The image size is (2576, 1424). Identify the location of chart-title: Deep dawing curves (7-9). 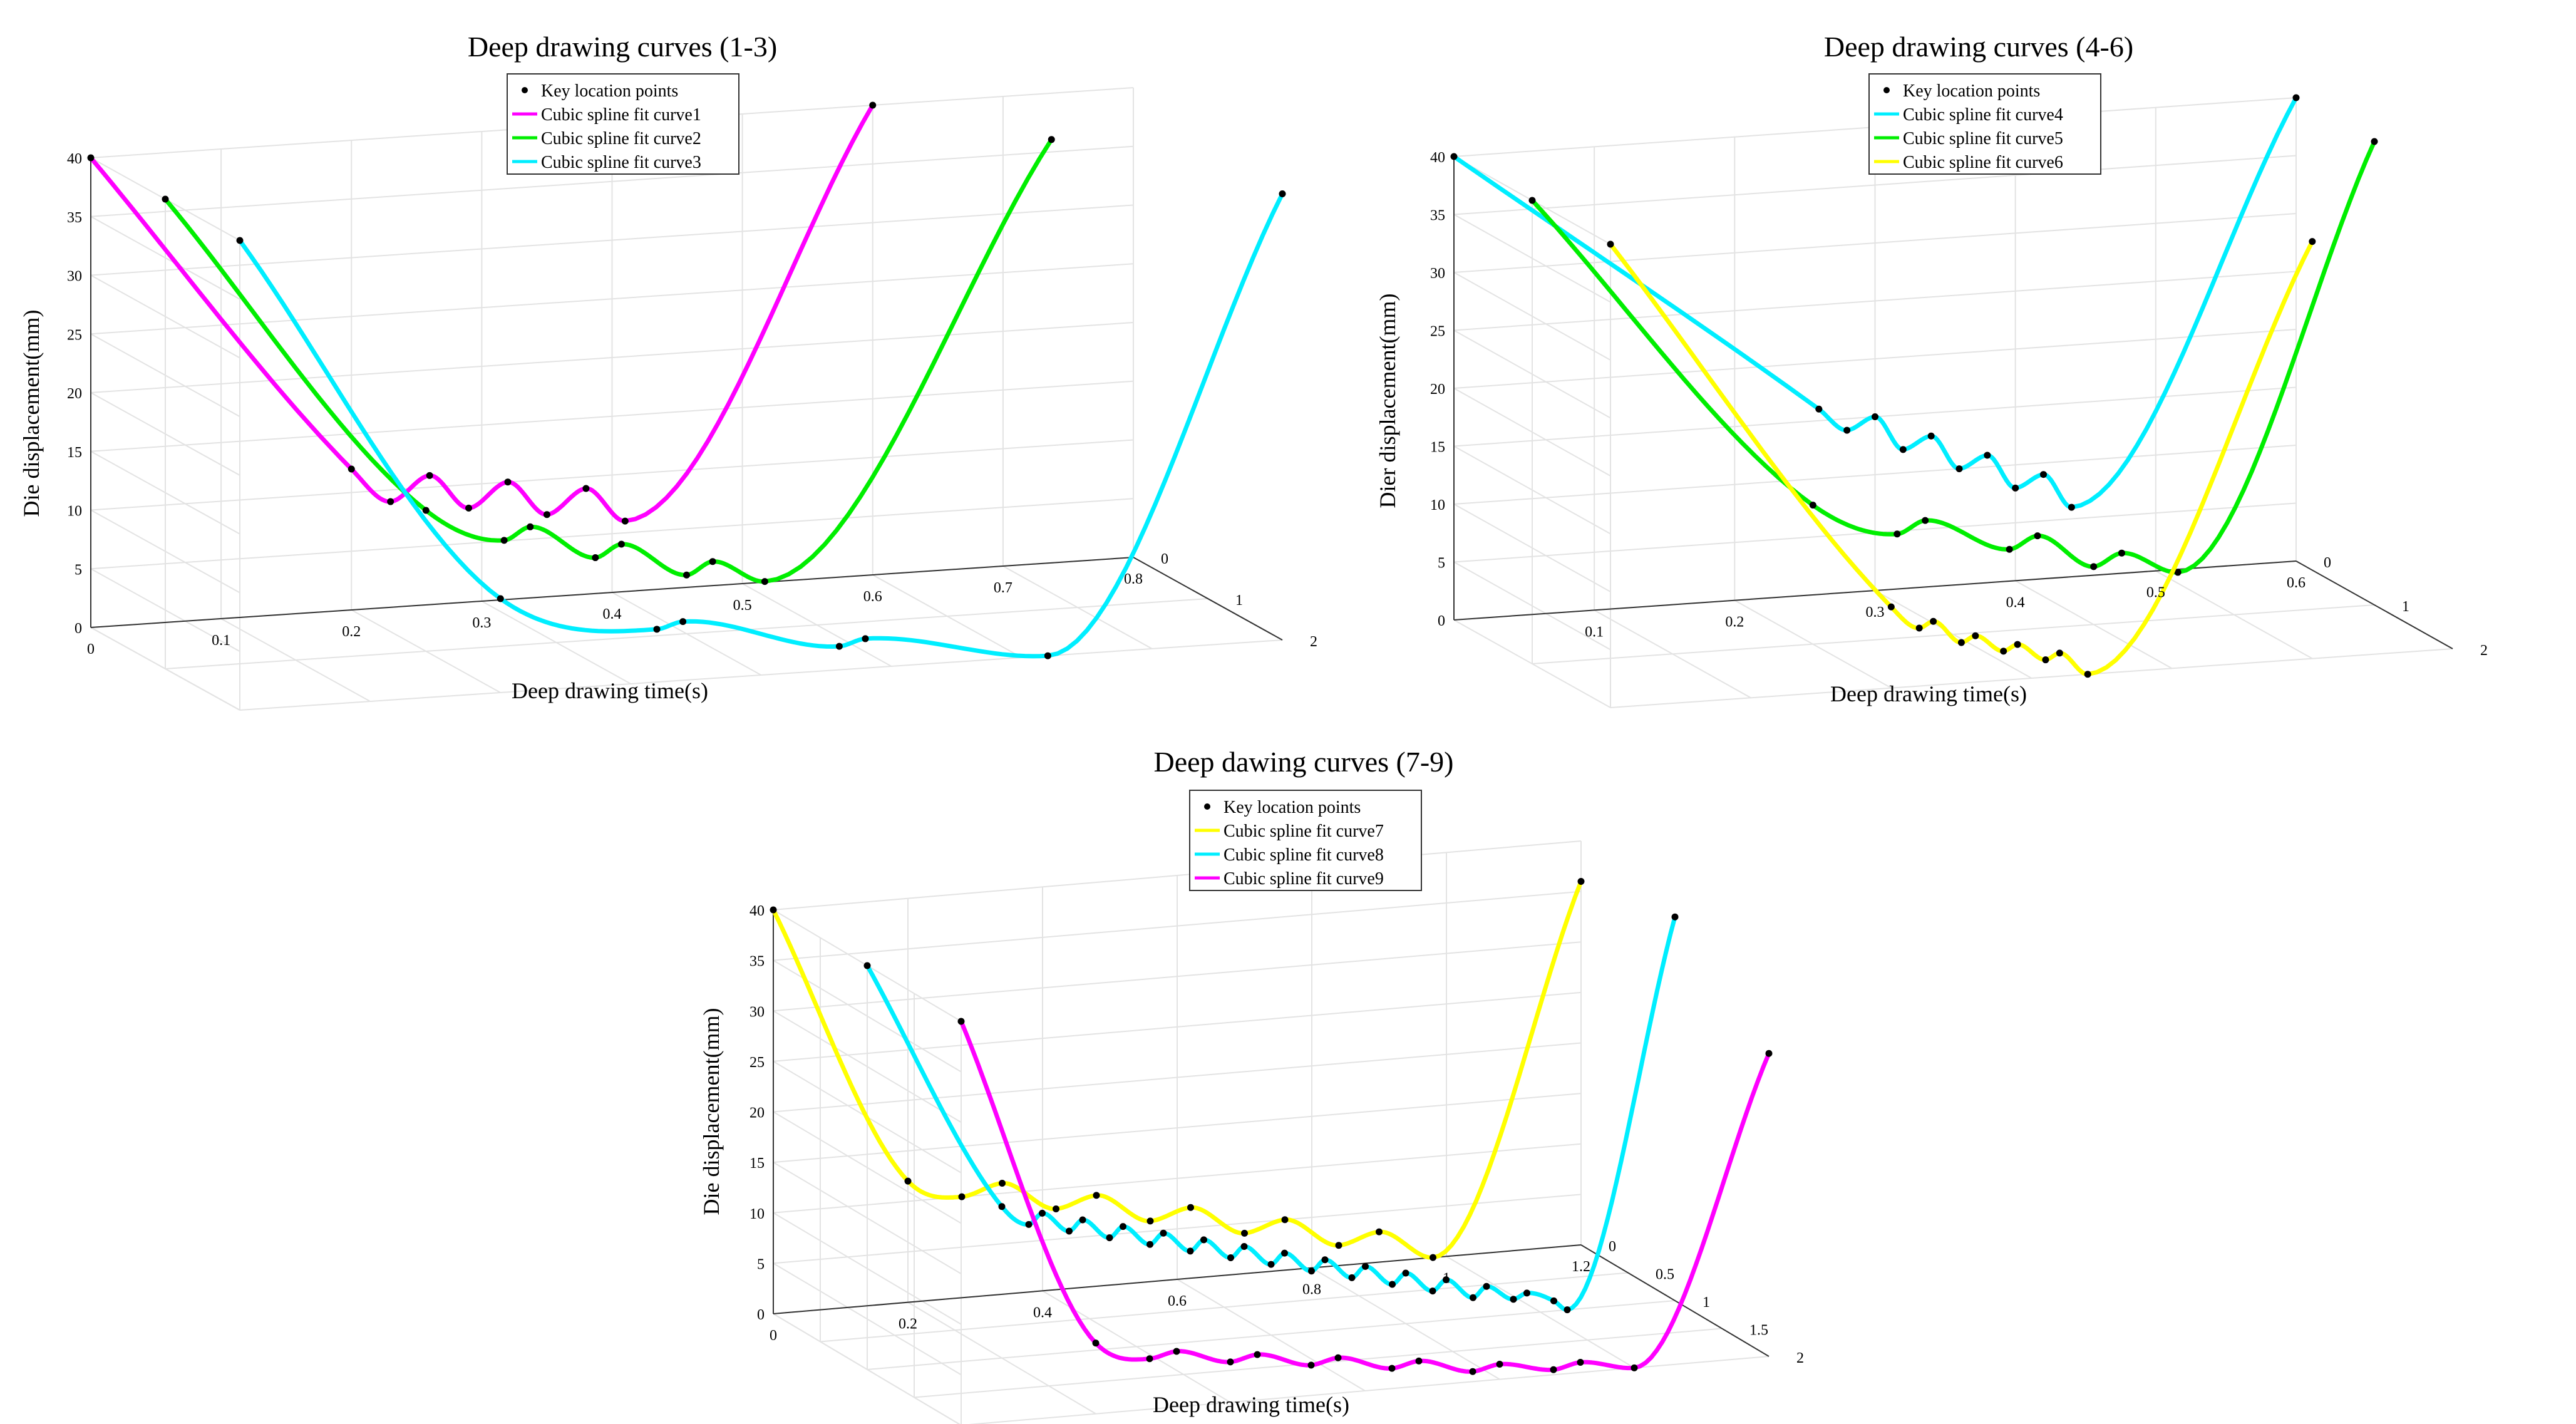
(1304, 762).